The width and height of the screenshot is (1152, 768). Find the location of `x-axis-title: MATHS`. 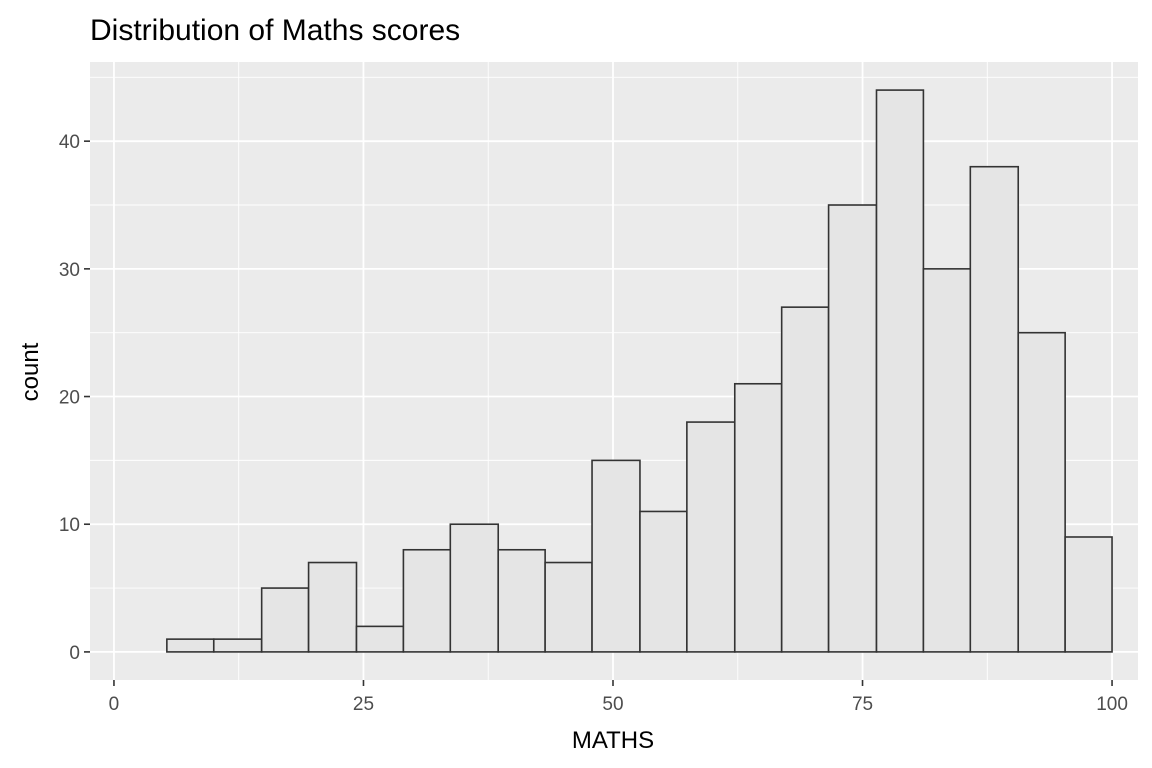

x-axis-title: MATHS is located at coordinates (613, 740).